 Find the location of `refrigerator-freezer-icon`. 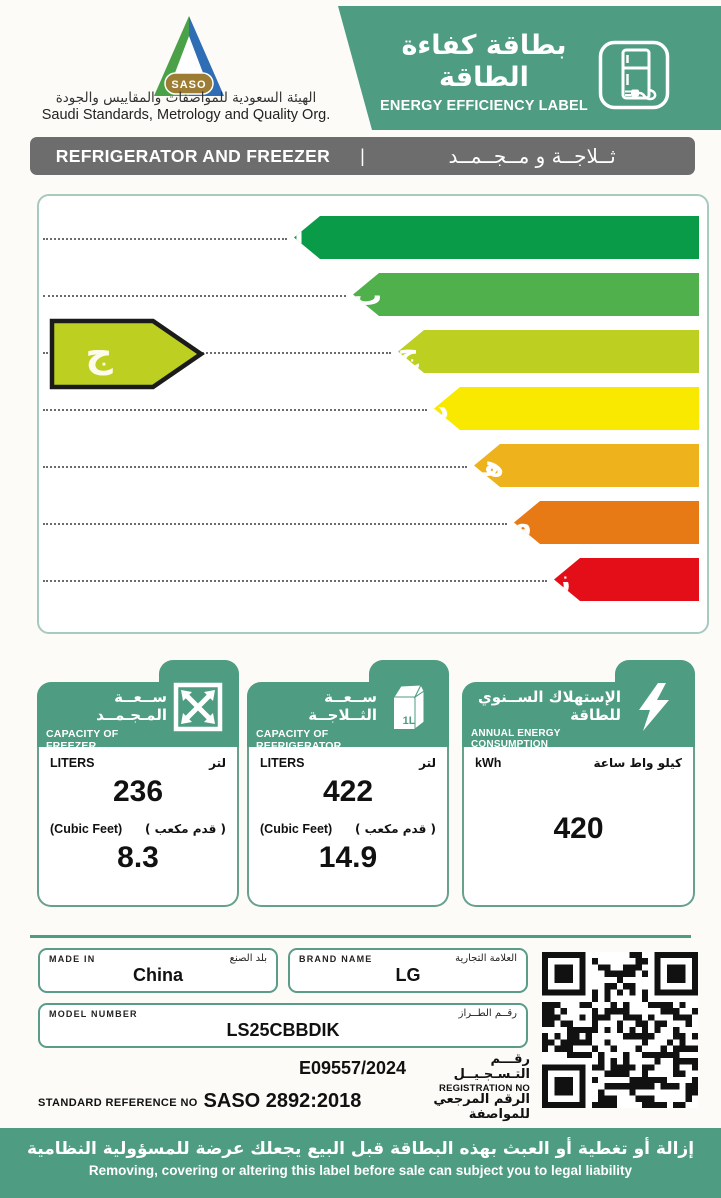

refrigerator-freezer-icon is located at coordinates (634, 75).